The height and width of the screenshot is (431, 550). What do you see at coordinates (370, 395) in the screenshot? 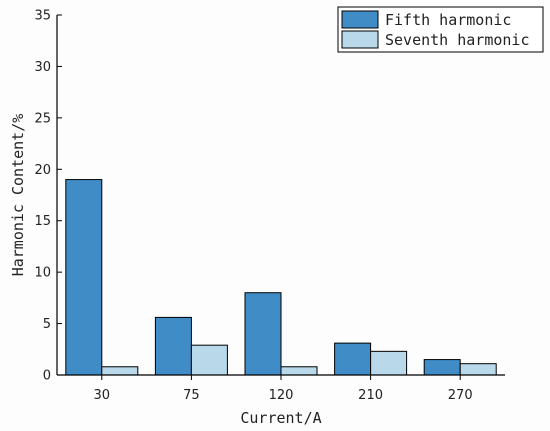
I see `x-tick-label: 210` at bounding box center [370, 395].